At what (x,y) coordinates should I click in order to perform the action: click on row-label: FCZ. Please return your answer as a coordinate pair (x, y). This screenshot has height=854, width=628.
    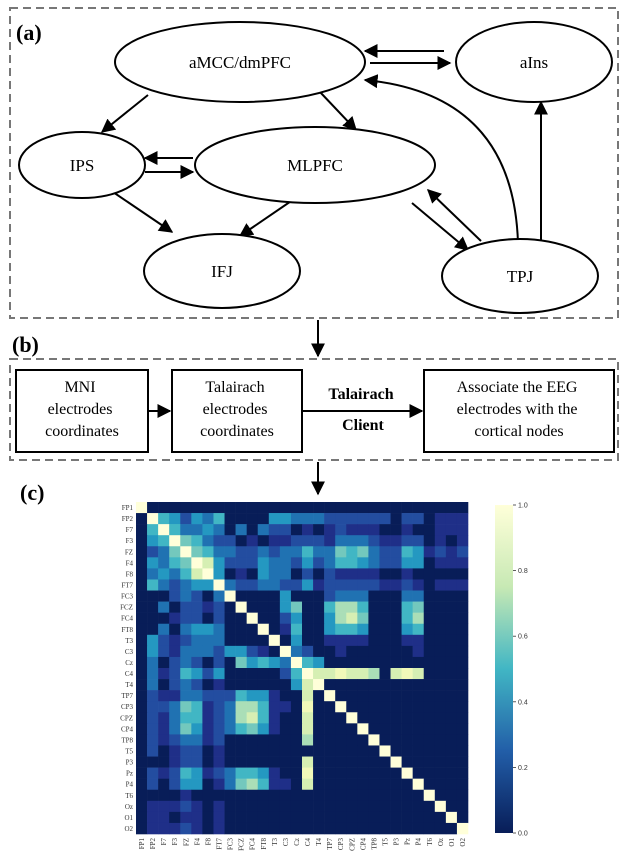
    Looking at the image, I should click on (126, 608).